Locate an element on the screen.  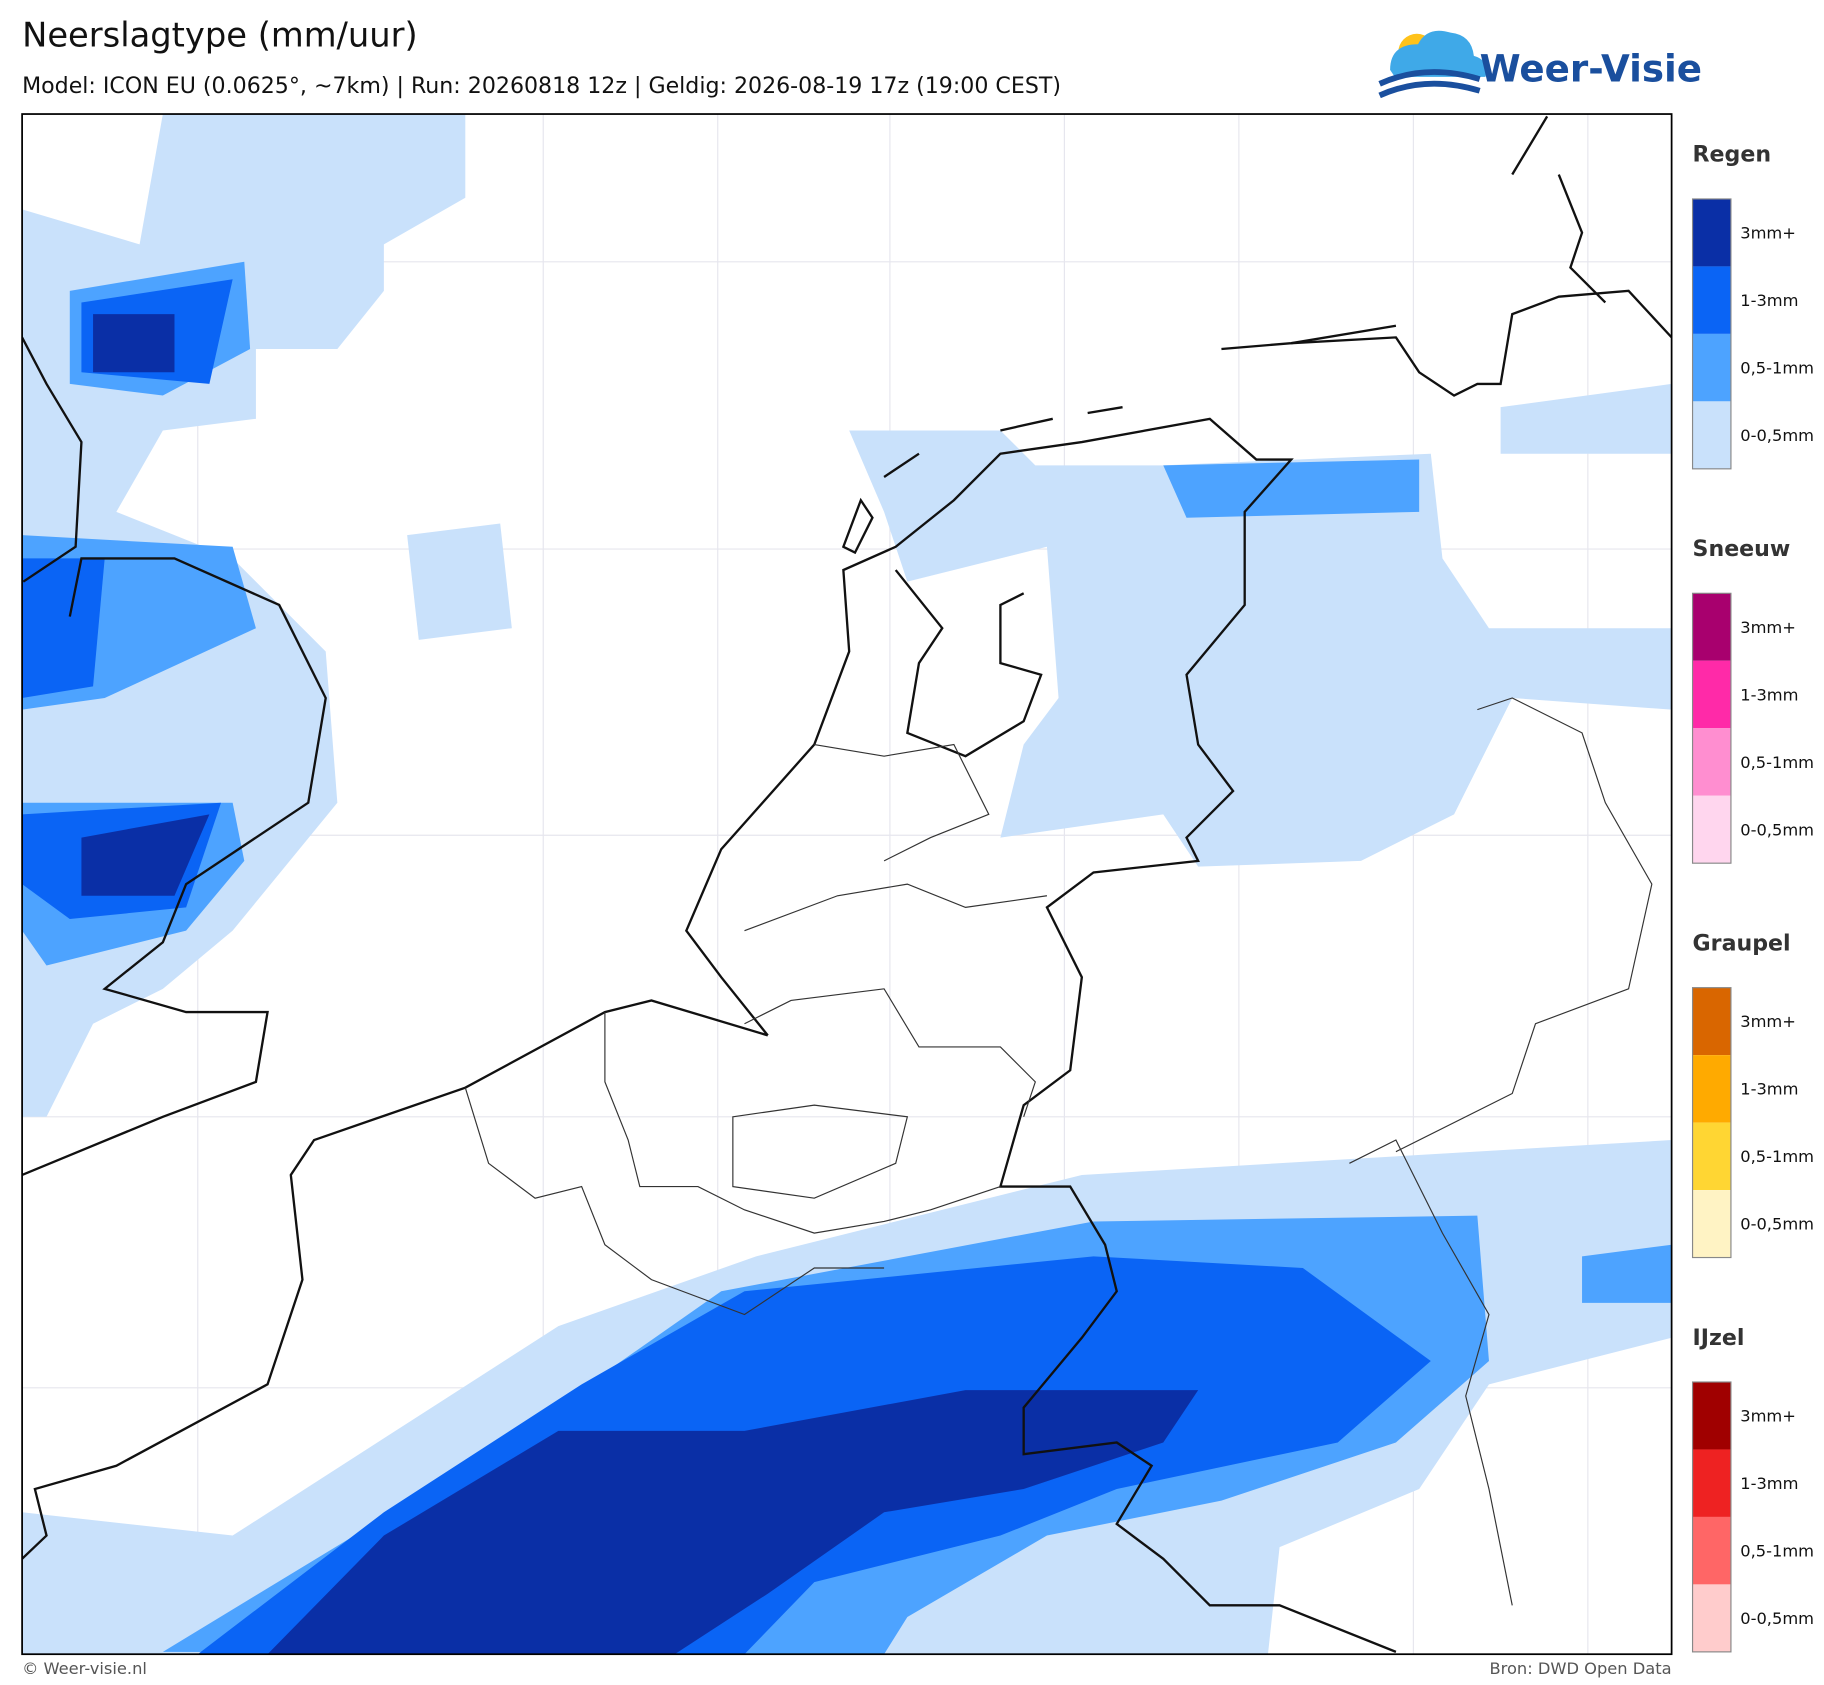
logo-text: Weer-Visie is located at coordinates (1591, 68).